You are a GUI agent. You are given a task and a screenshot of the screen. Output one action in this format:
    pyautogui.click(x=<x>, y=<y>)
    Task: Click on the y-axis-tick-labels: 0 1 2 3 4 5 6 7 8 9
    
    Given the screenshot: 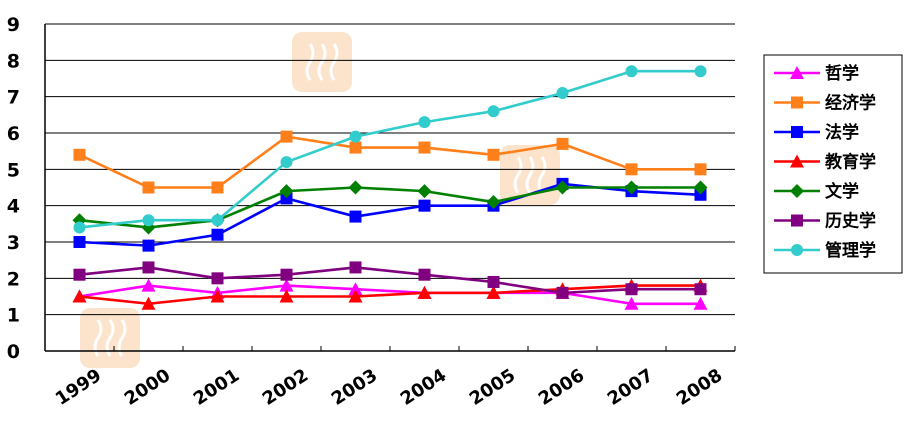 What is the action you would take?
    pyautogui.click(x=13, y=188)
    